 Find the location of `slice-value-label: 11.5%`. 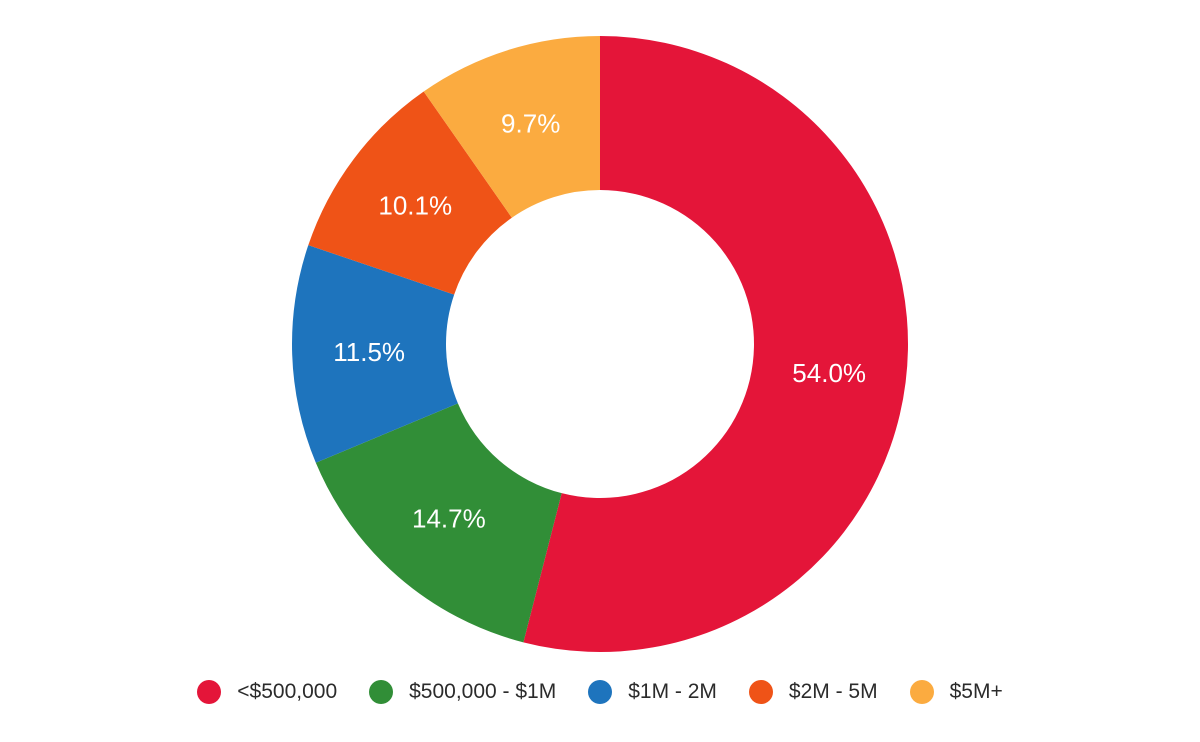

slice-value-label: 11.5% is located at coordinates (369, 352).